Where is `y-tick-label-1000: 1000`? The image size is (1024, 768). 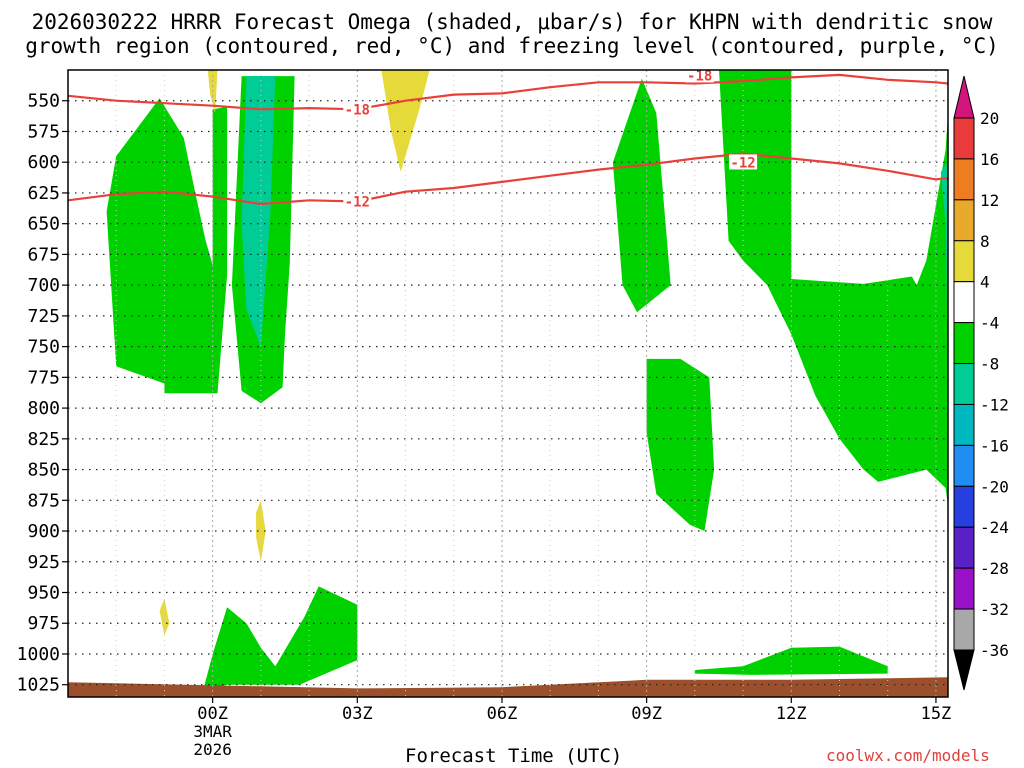
y-tick-label-1000: 1000 is located at coordinates (38, 654).